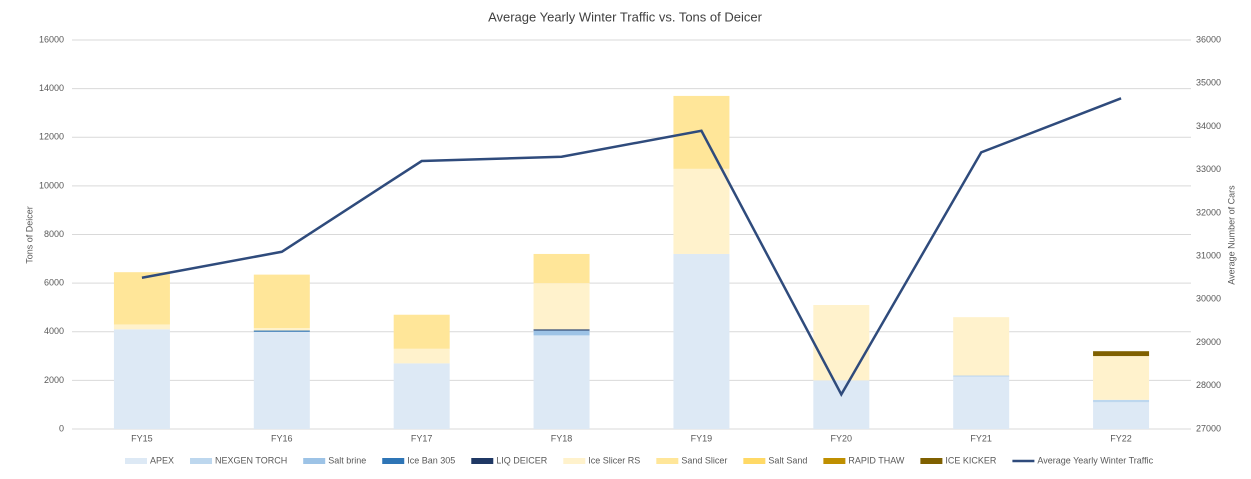 The width and height of the screenshot is (1251, 479). I want to click on y-tick-label: 16000, so click(51, 39).